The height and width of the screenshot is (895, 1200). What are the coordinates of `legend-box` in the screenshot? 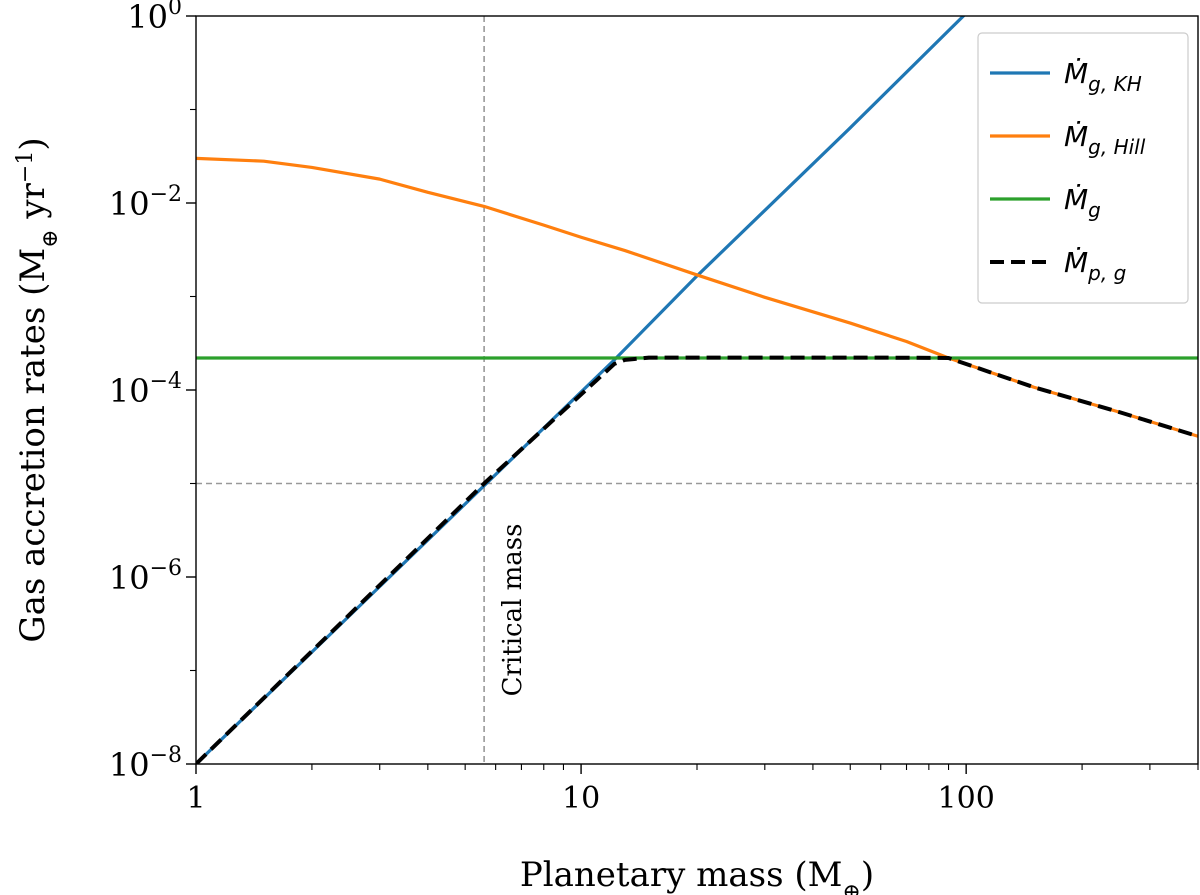 It's located at (1083, 168).